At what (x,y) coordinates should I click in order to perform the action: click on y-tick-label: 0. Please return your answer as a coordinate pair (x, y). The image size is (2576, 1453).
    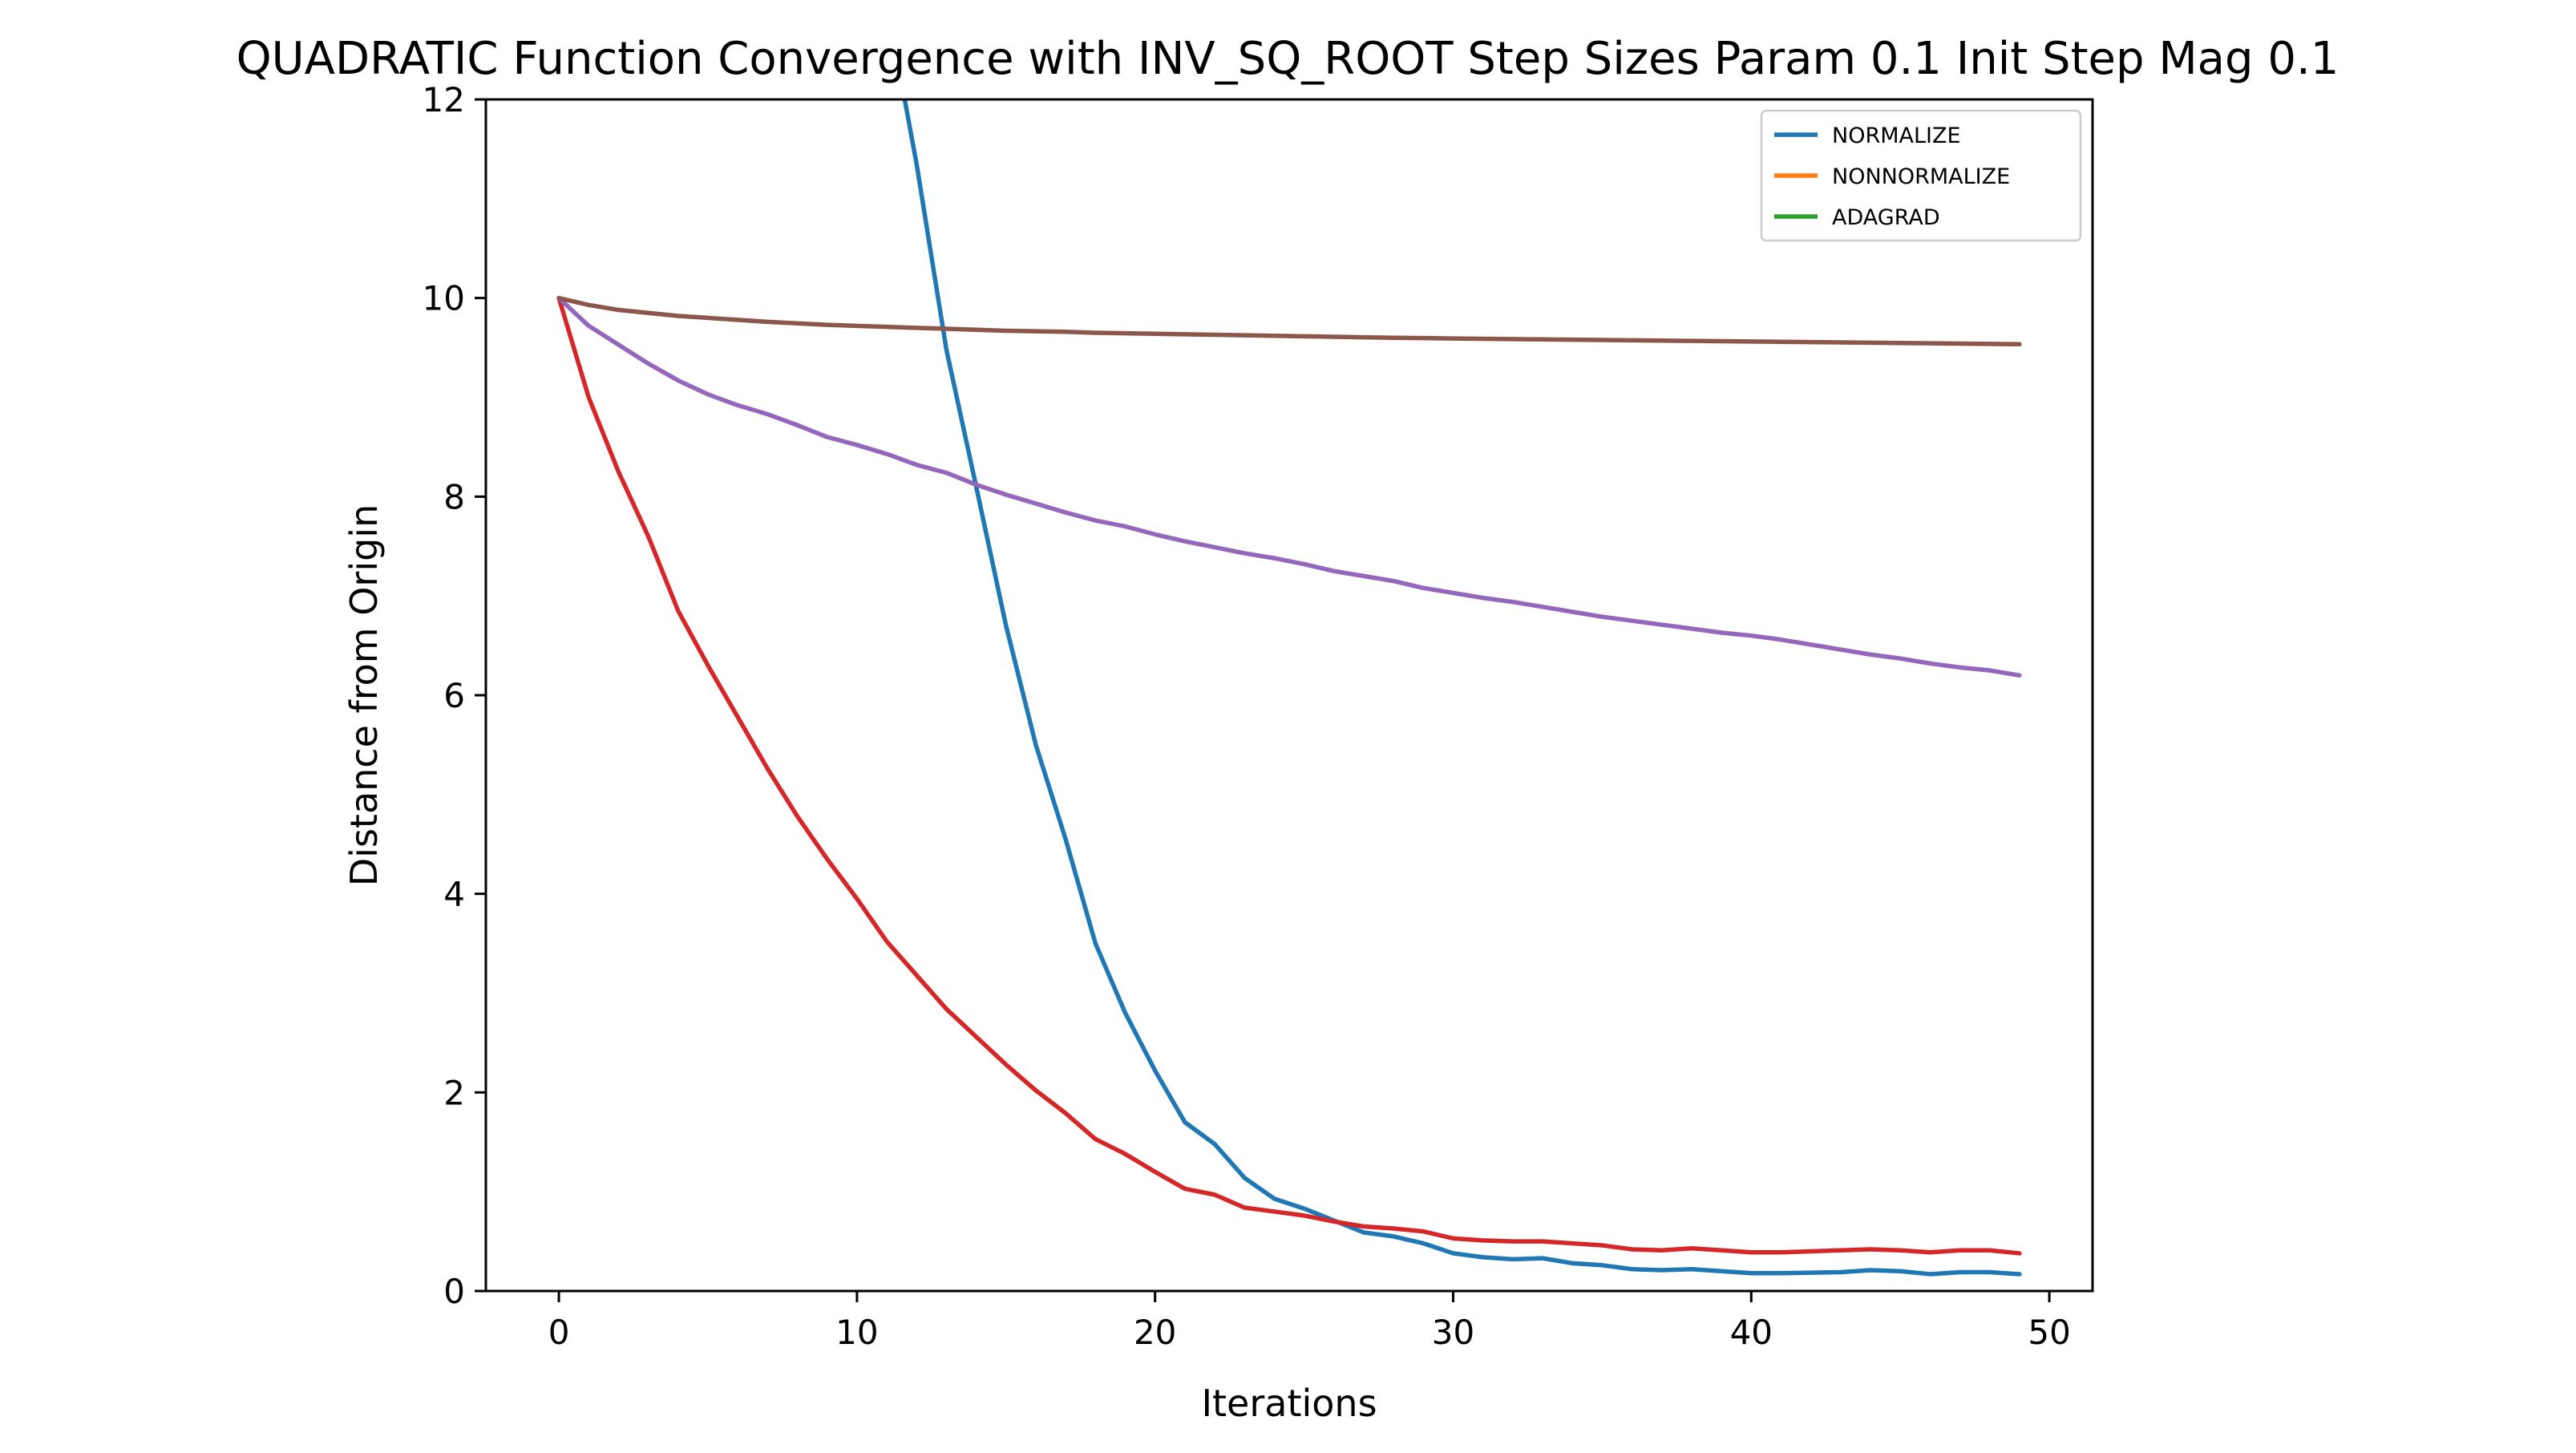
    Looking at the image, I should click on (454, 1291).